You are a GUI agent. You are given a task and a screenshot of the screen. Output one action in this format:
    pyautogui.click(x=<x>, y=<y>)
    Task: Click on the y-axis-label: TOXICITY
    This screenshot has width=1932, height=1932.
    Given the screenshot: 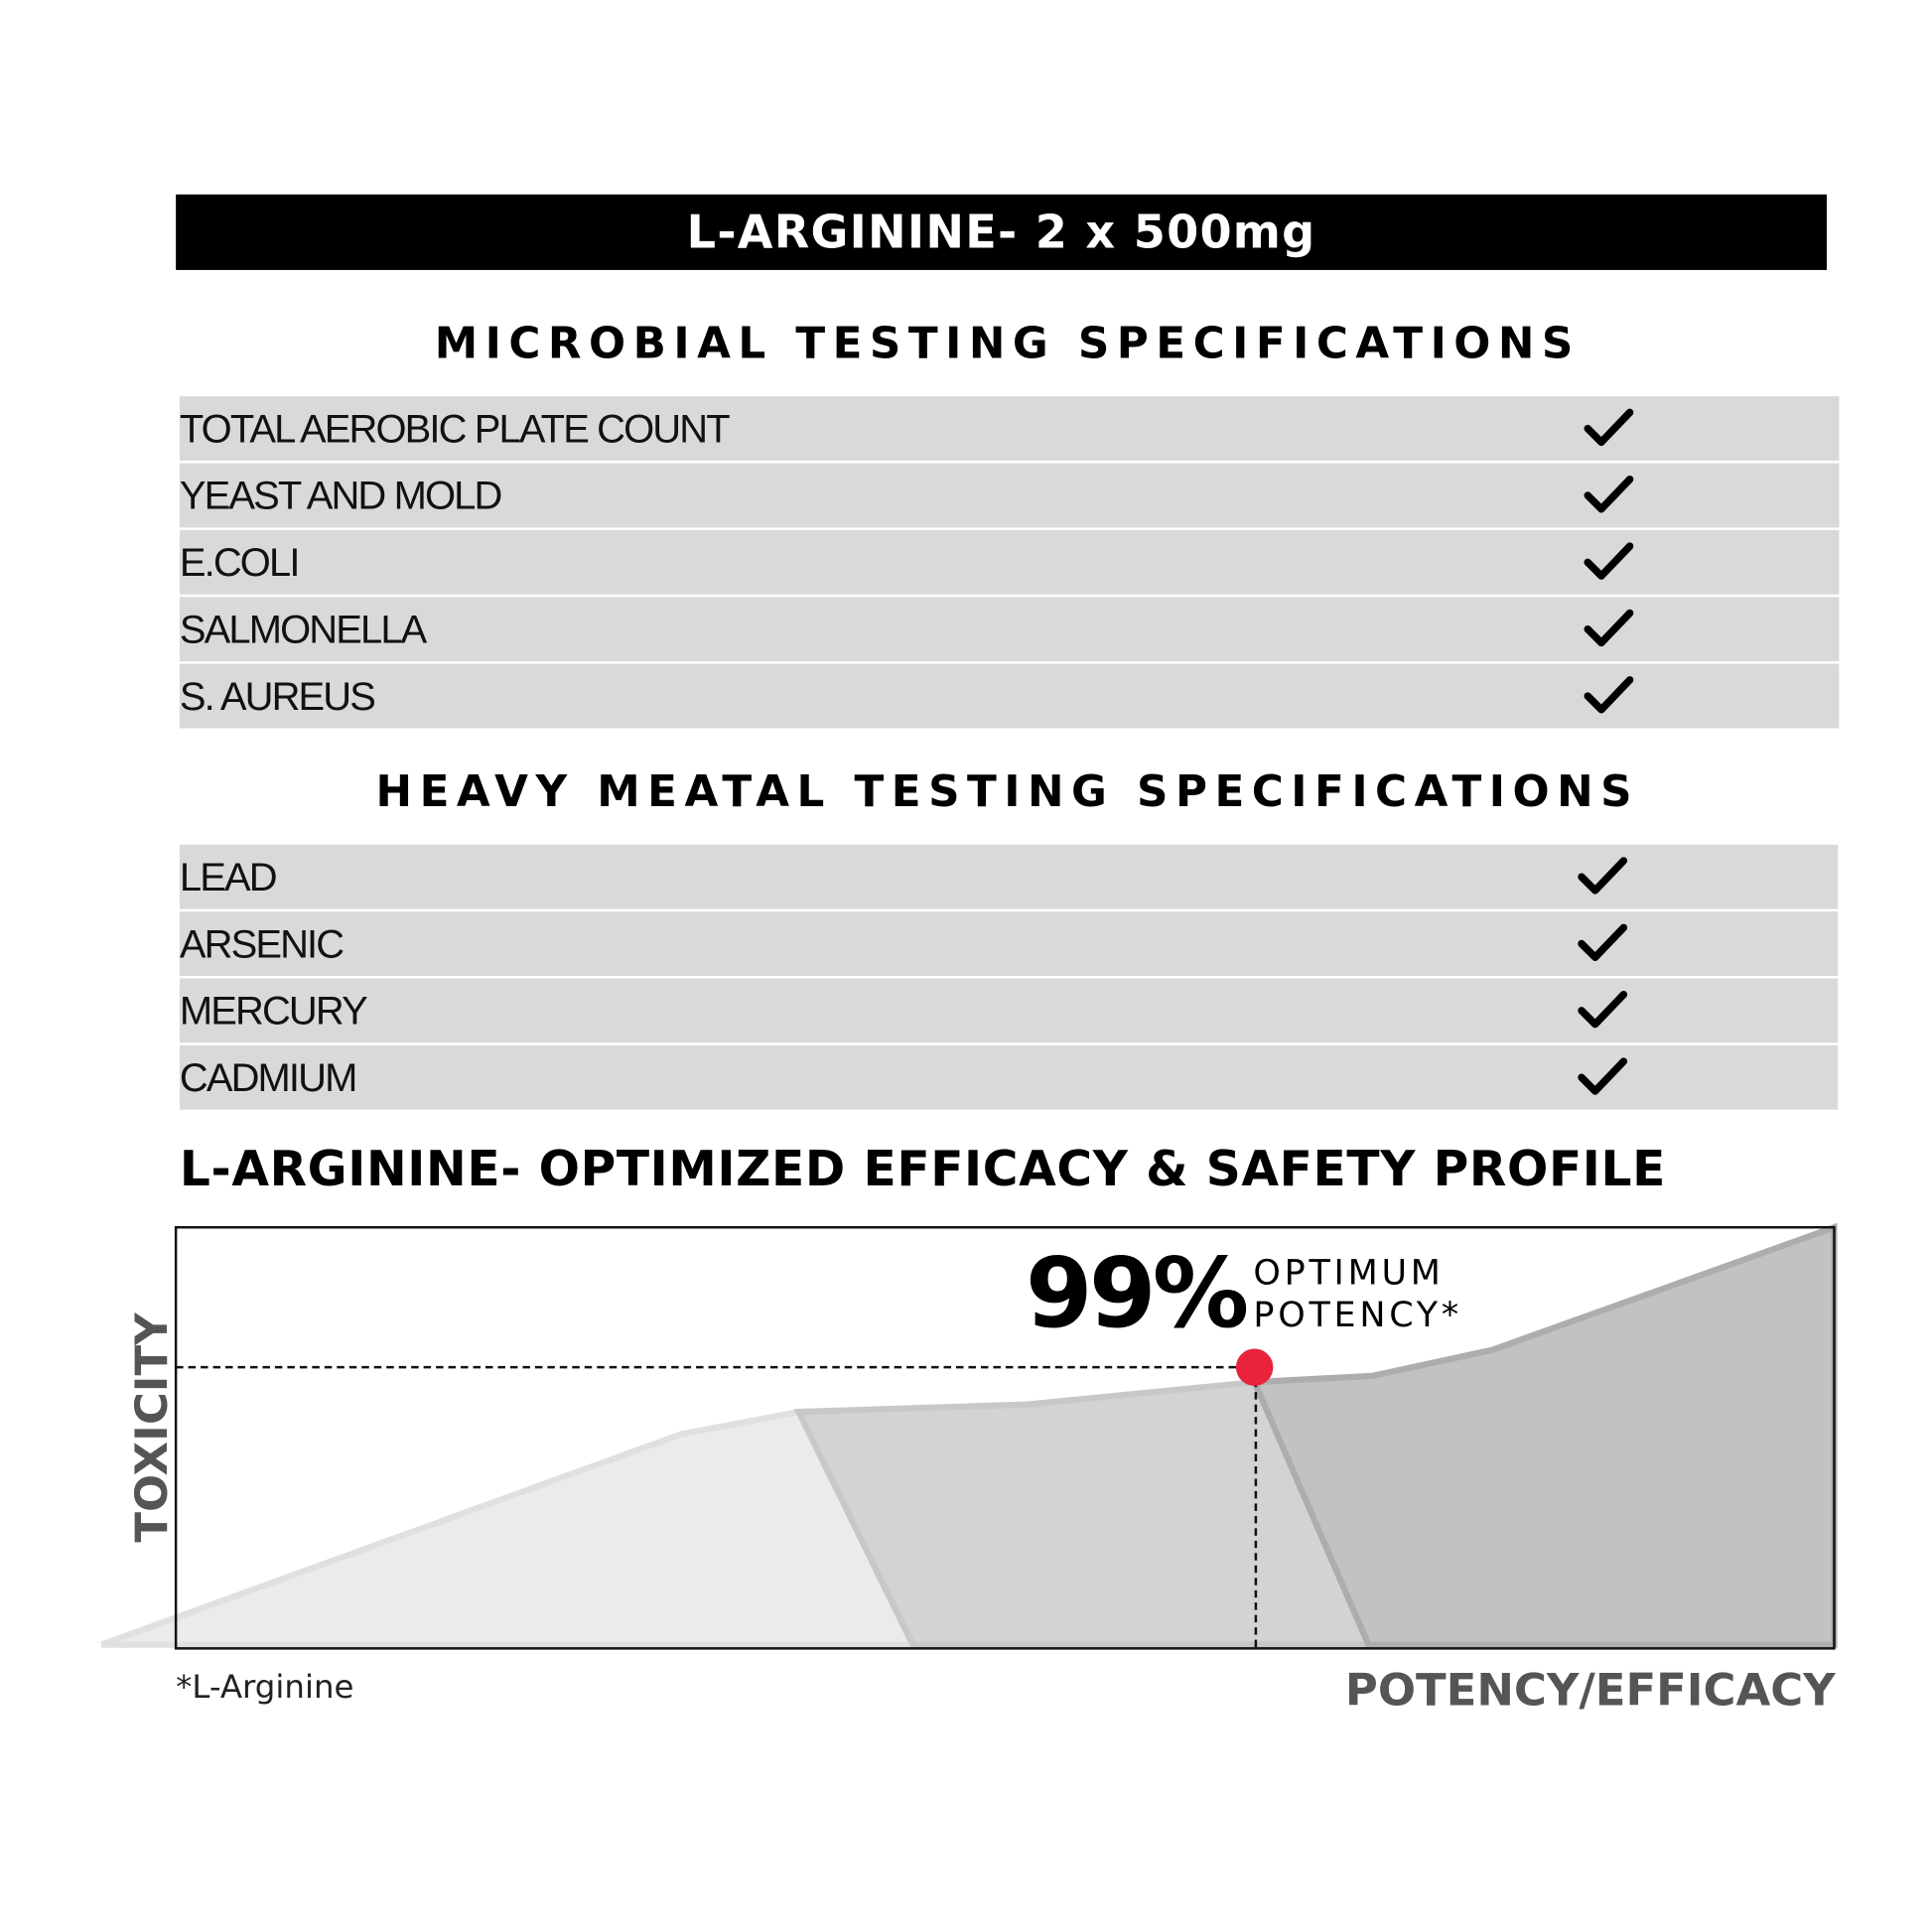 What is the action you would take?
    pyautogui.click(x=153, y=1427)
    